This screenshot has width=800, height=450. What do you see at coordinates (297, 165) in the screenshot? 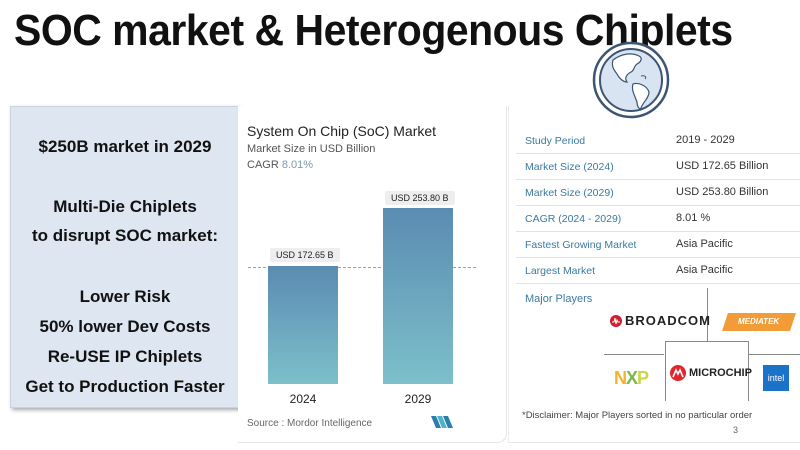
I see `cagr-value: 8.01%` at bounding box center [297, 165].